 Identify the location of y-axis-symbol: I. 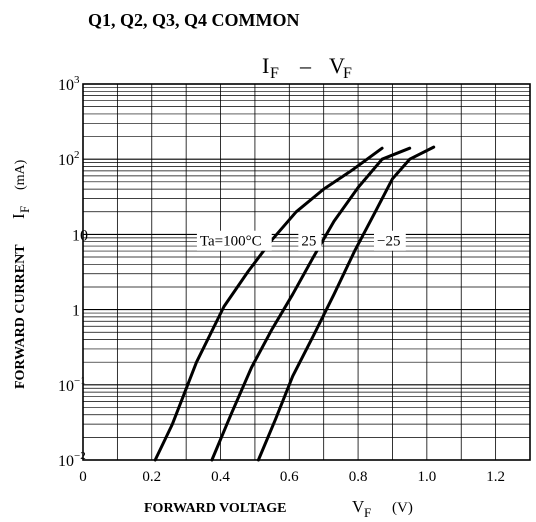
(18, 216).